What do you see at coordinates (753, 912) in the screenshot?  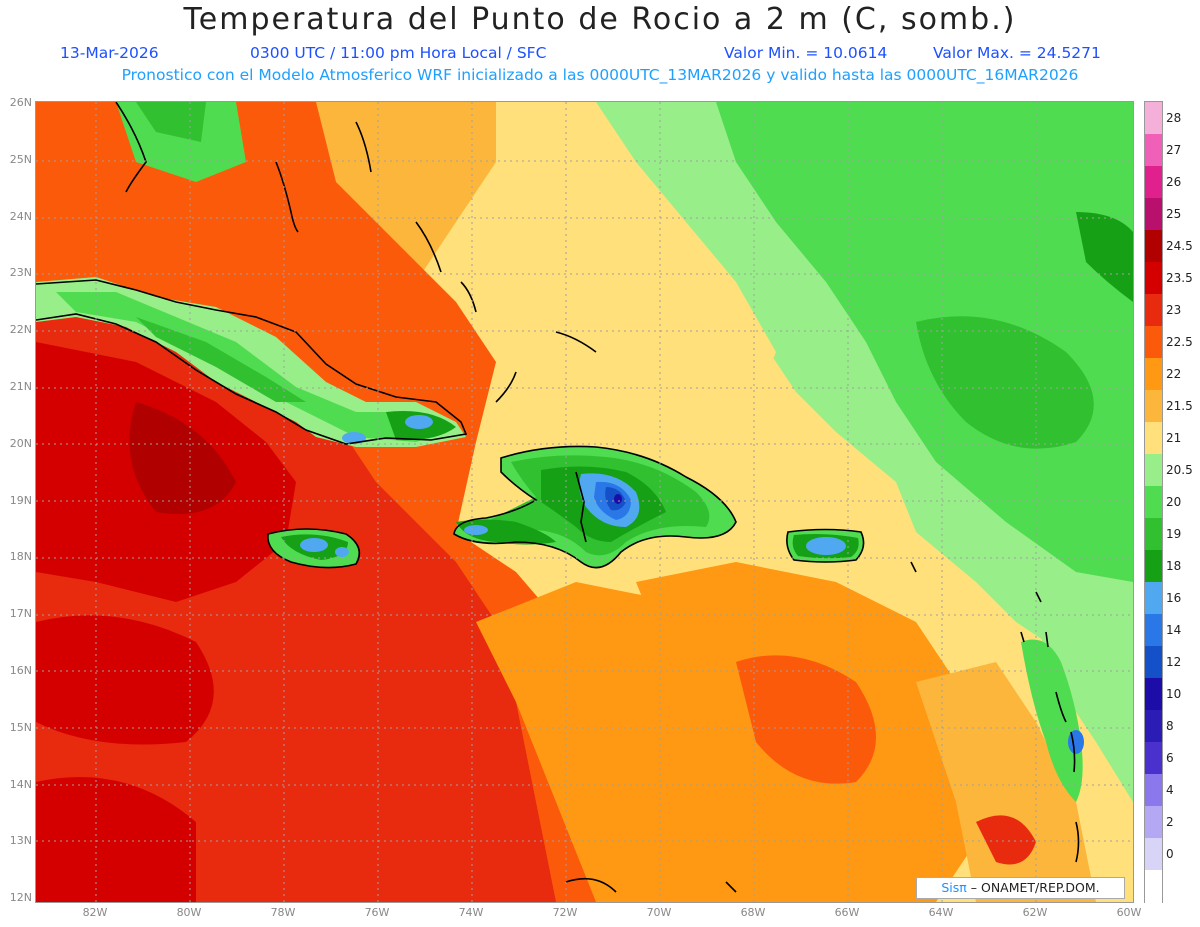 I see `longitude-label: 68W` at bounding box center [753, 912].